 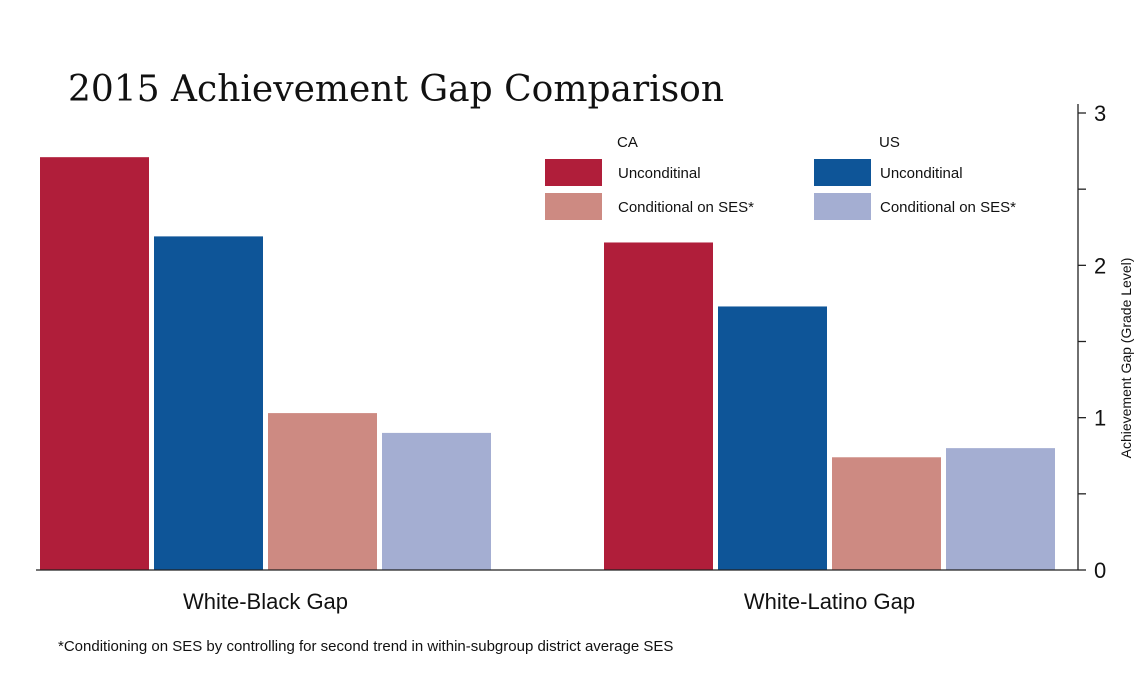 I want to click on y-tick-label: 0, so click(x=1100, y=570).